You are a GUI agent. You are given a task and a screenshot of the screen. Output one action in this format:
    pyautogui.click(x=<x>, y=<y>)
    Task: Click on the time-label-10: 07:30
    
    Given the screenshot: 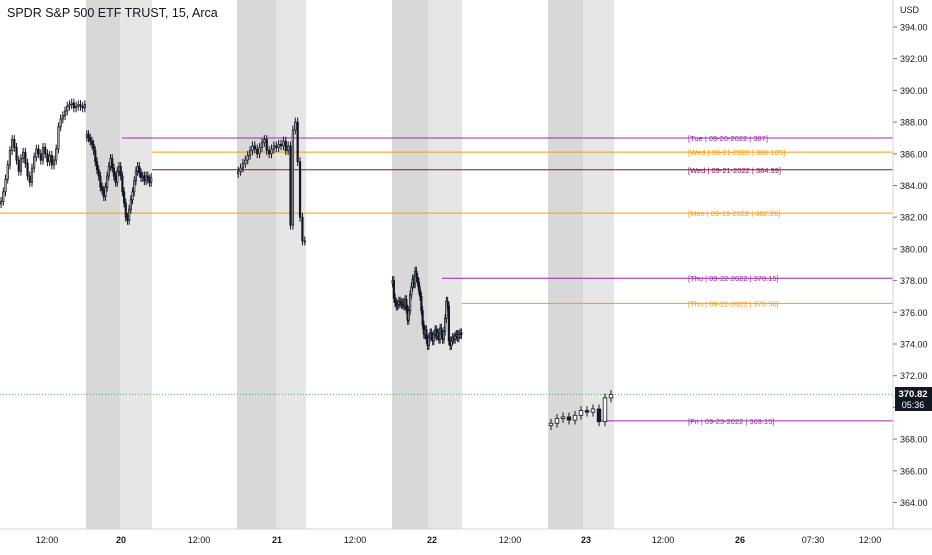 What is the action you would take?
    pyautogui.click(x=813, y=540)
    